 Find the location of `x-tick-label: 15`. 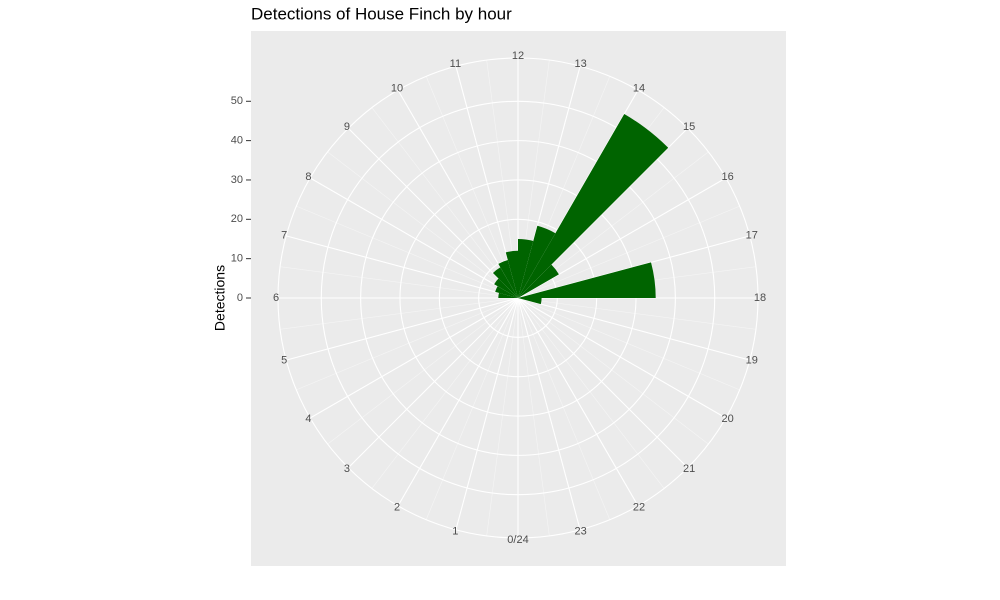

x-tick-label: 15 is located at coordinates (689, 127).